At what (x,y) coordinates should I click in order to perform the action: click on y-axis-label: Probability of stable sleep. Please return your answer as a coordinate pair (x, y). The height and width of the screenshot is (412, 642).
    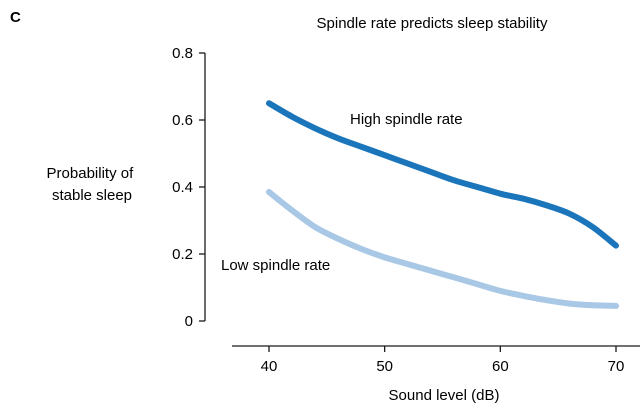
    Looking at the image, I should click on (92, 184).